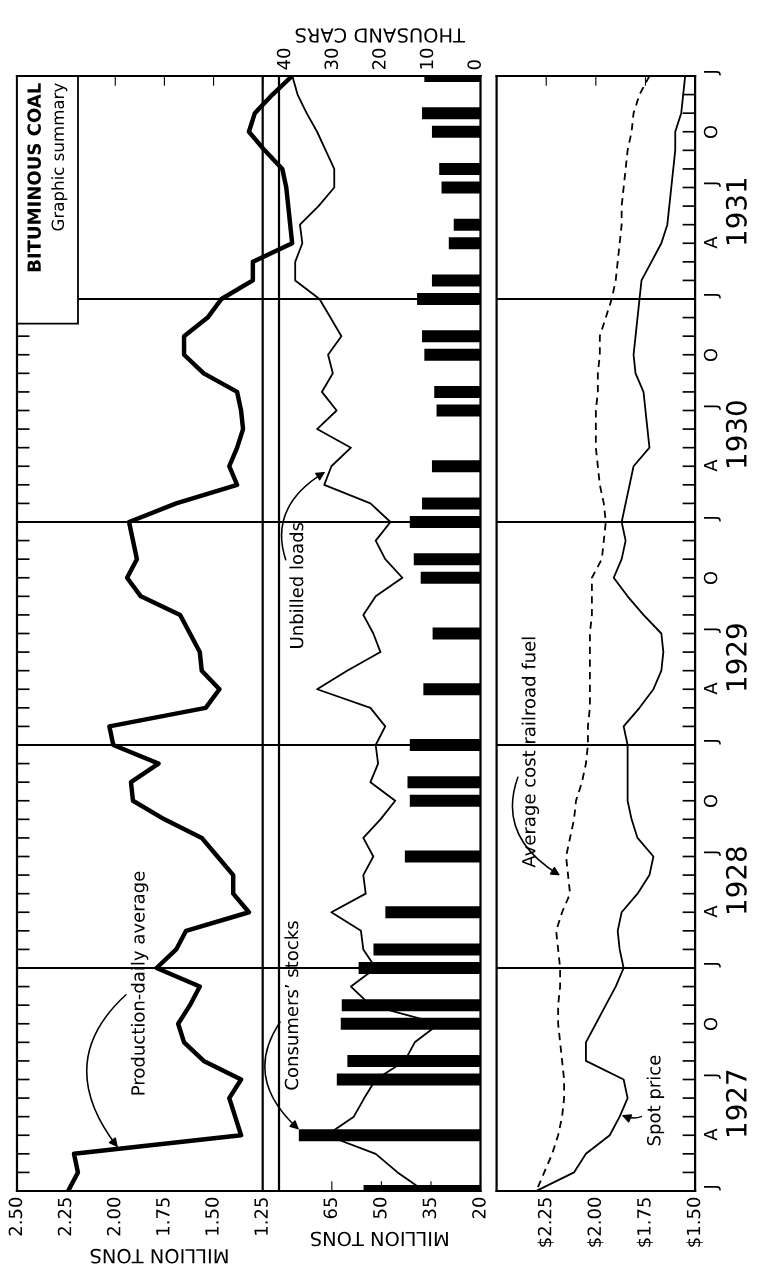 The image size is (764, 1273). Describe the element at coordinates (64, 1217) in the screenshot. I see `x-tick-label: 2.25` at that location.